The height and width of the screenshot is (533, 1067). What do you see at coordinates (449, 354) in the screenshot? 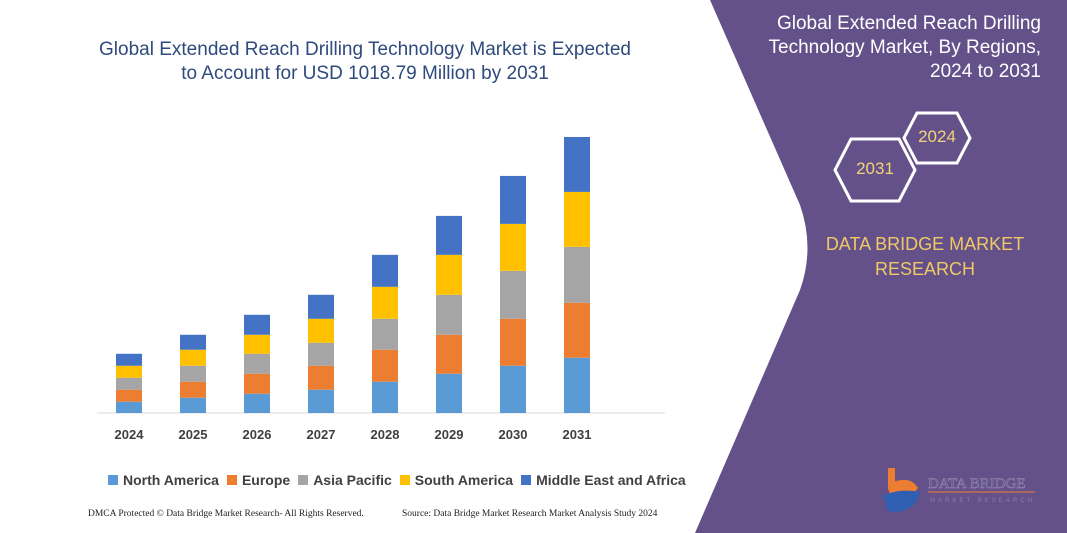
I see `bar-segment-2029-europe` at bounding box center [449, 354].